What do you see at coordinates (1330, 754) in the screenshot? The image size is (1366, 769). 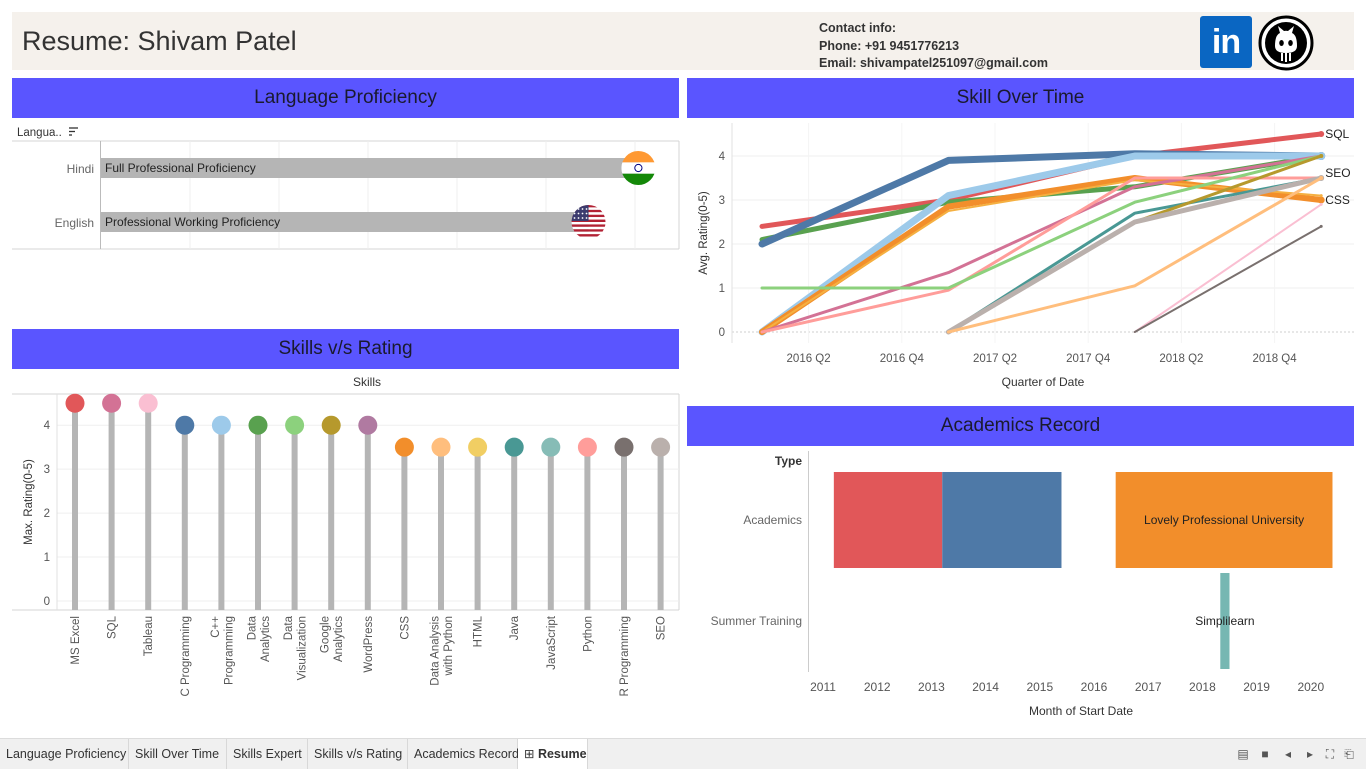 I see `fullscreen-icon: ⛶` at bounding box center [1330, 754].